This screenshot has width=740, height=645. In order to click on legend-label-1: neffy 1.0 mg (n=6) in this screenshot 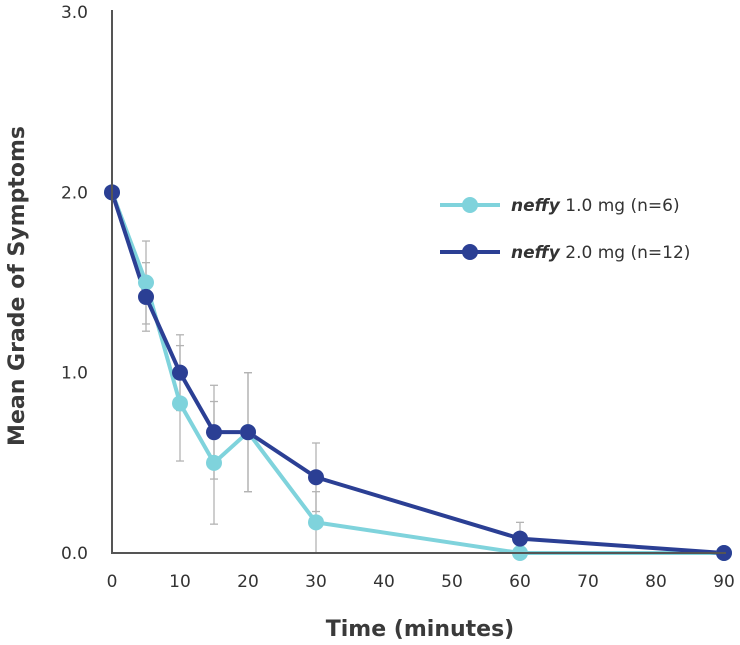, I will do `click(595, 206)`.